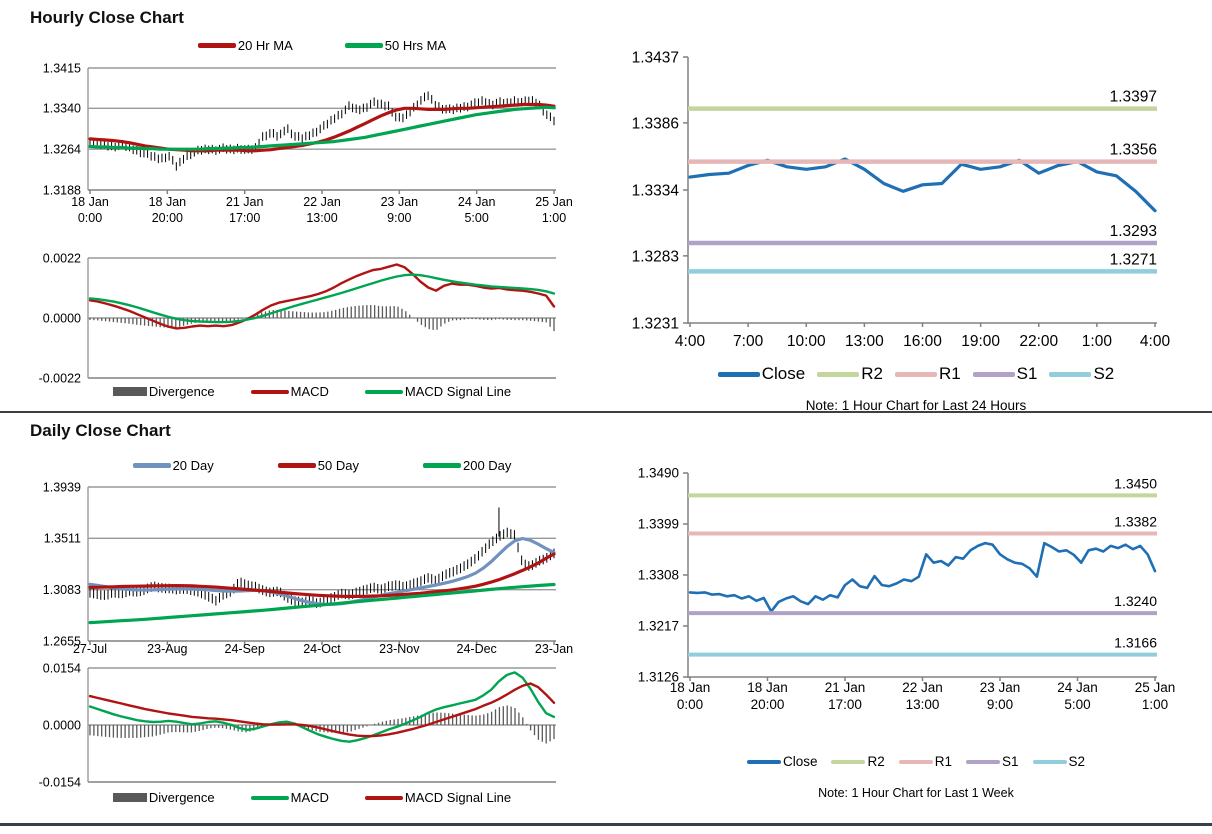  Describe the element at coordinates (554, 649) in the screenshot. I see `svg-text: 23-Jan` at that location.